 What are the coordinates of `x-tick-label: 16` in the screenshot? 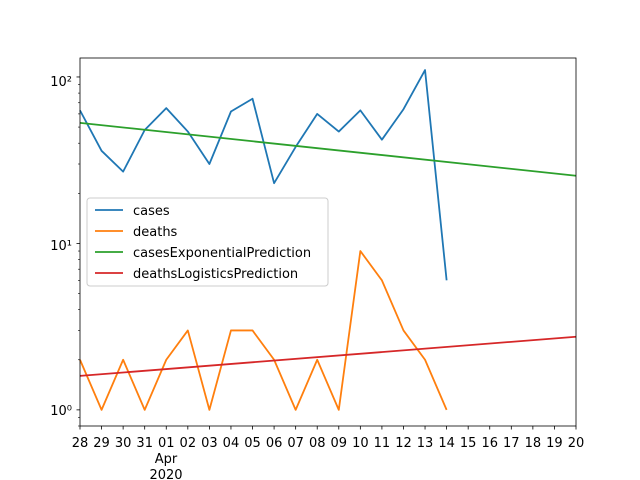 It's located at (489, 443).